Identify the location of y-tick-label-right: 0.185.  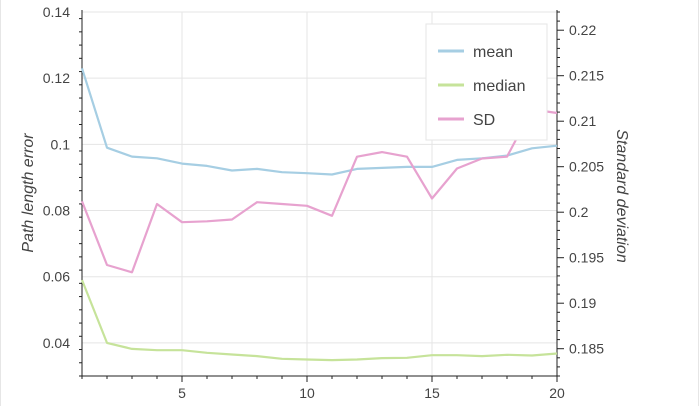
(586, 349).